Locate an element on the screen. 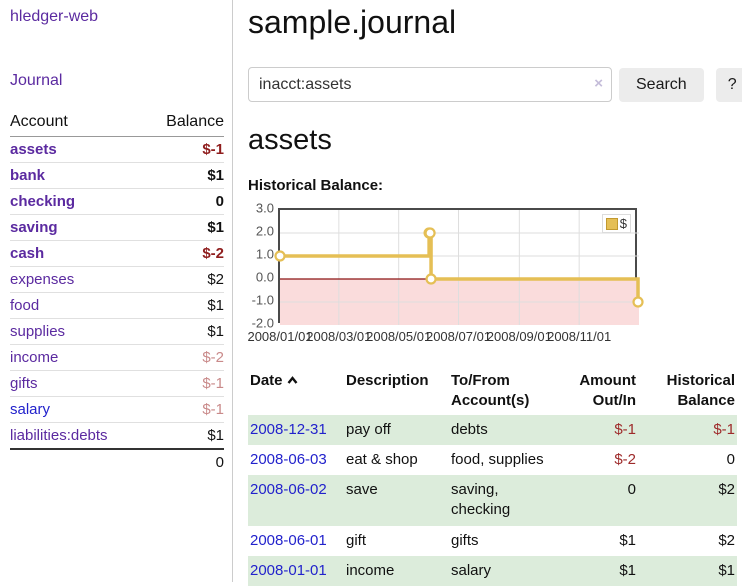  account-heading: assets is located at coordinates (290, 140).